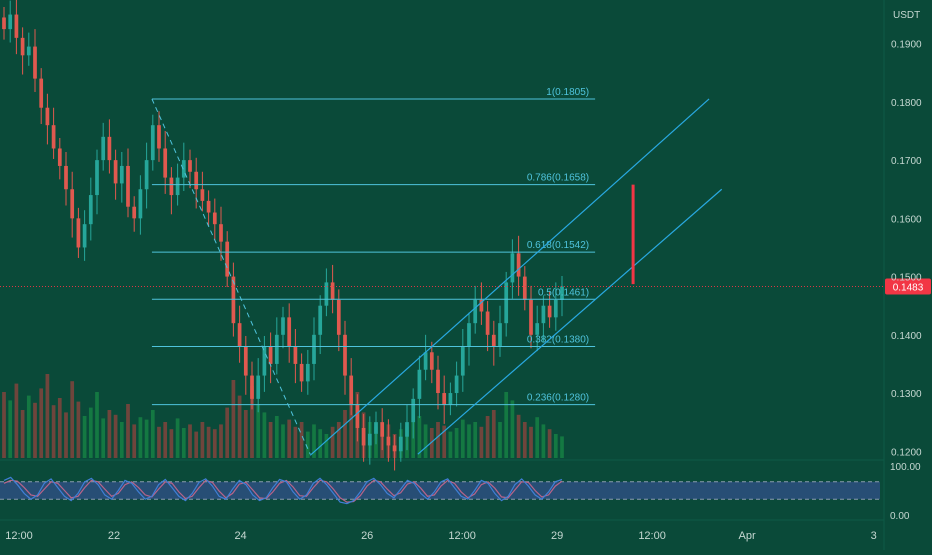 This screenshot has height=555, width=932. What do you see at coordinates (908, 287) in the screenshot?
I see `current-price-label: 0.1483` at bounding box center [908, 287].